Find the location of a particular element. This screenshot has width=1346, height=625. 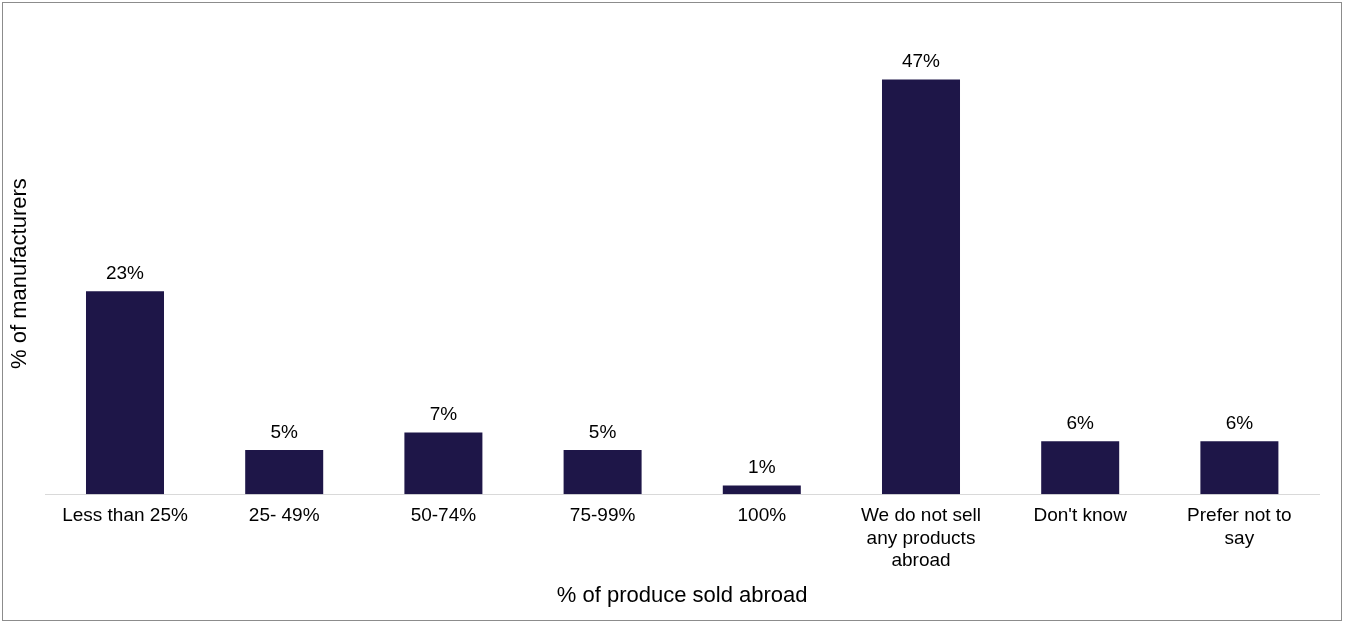

x-tick-label: Less than 25% is located at coordinates (125, 514).